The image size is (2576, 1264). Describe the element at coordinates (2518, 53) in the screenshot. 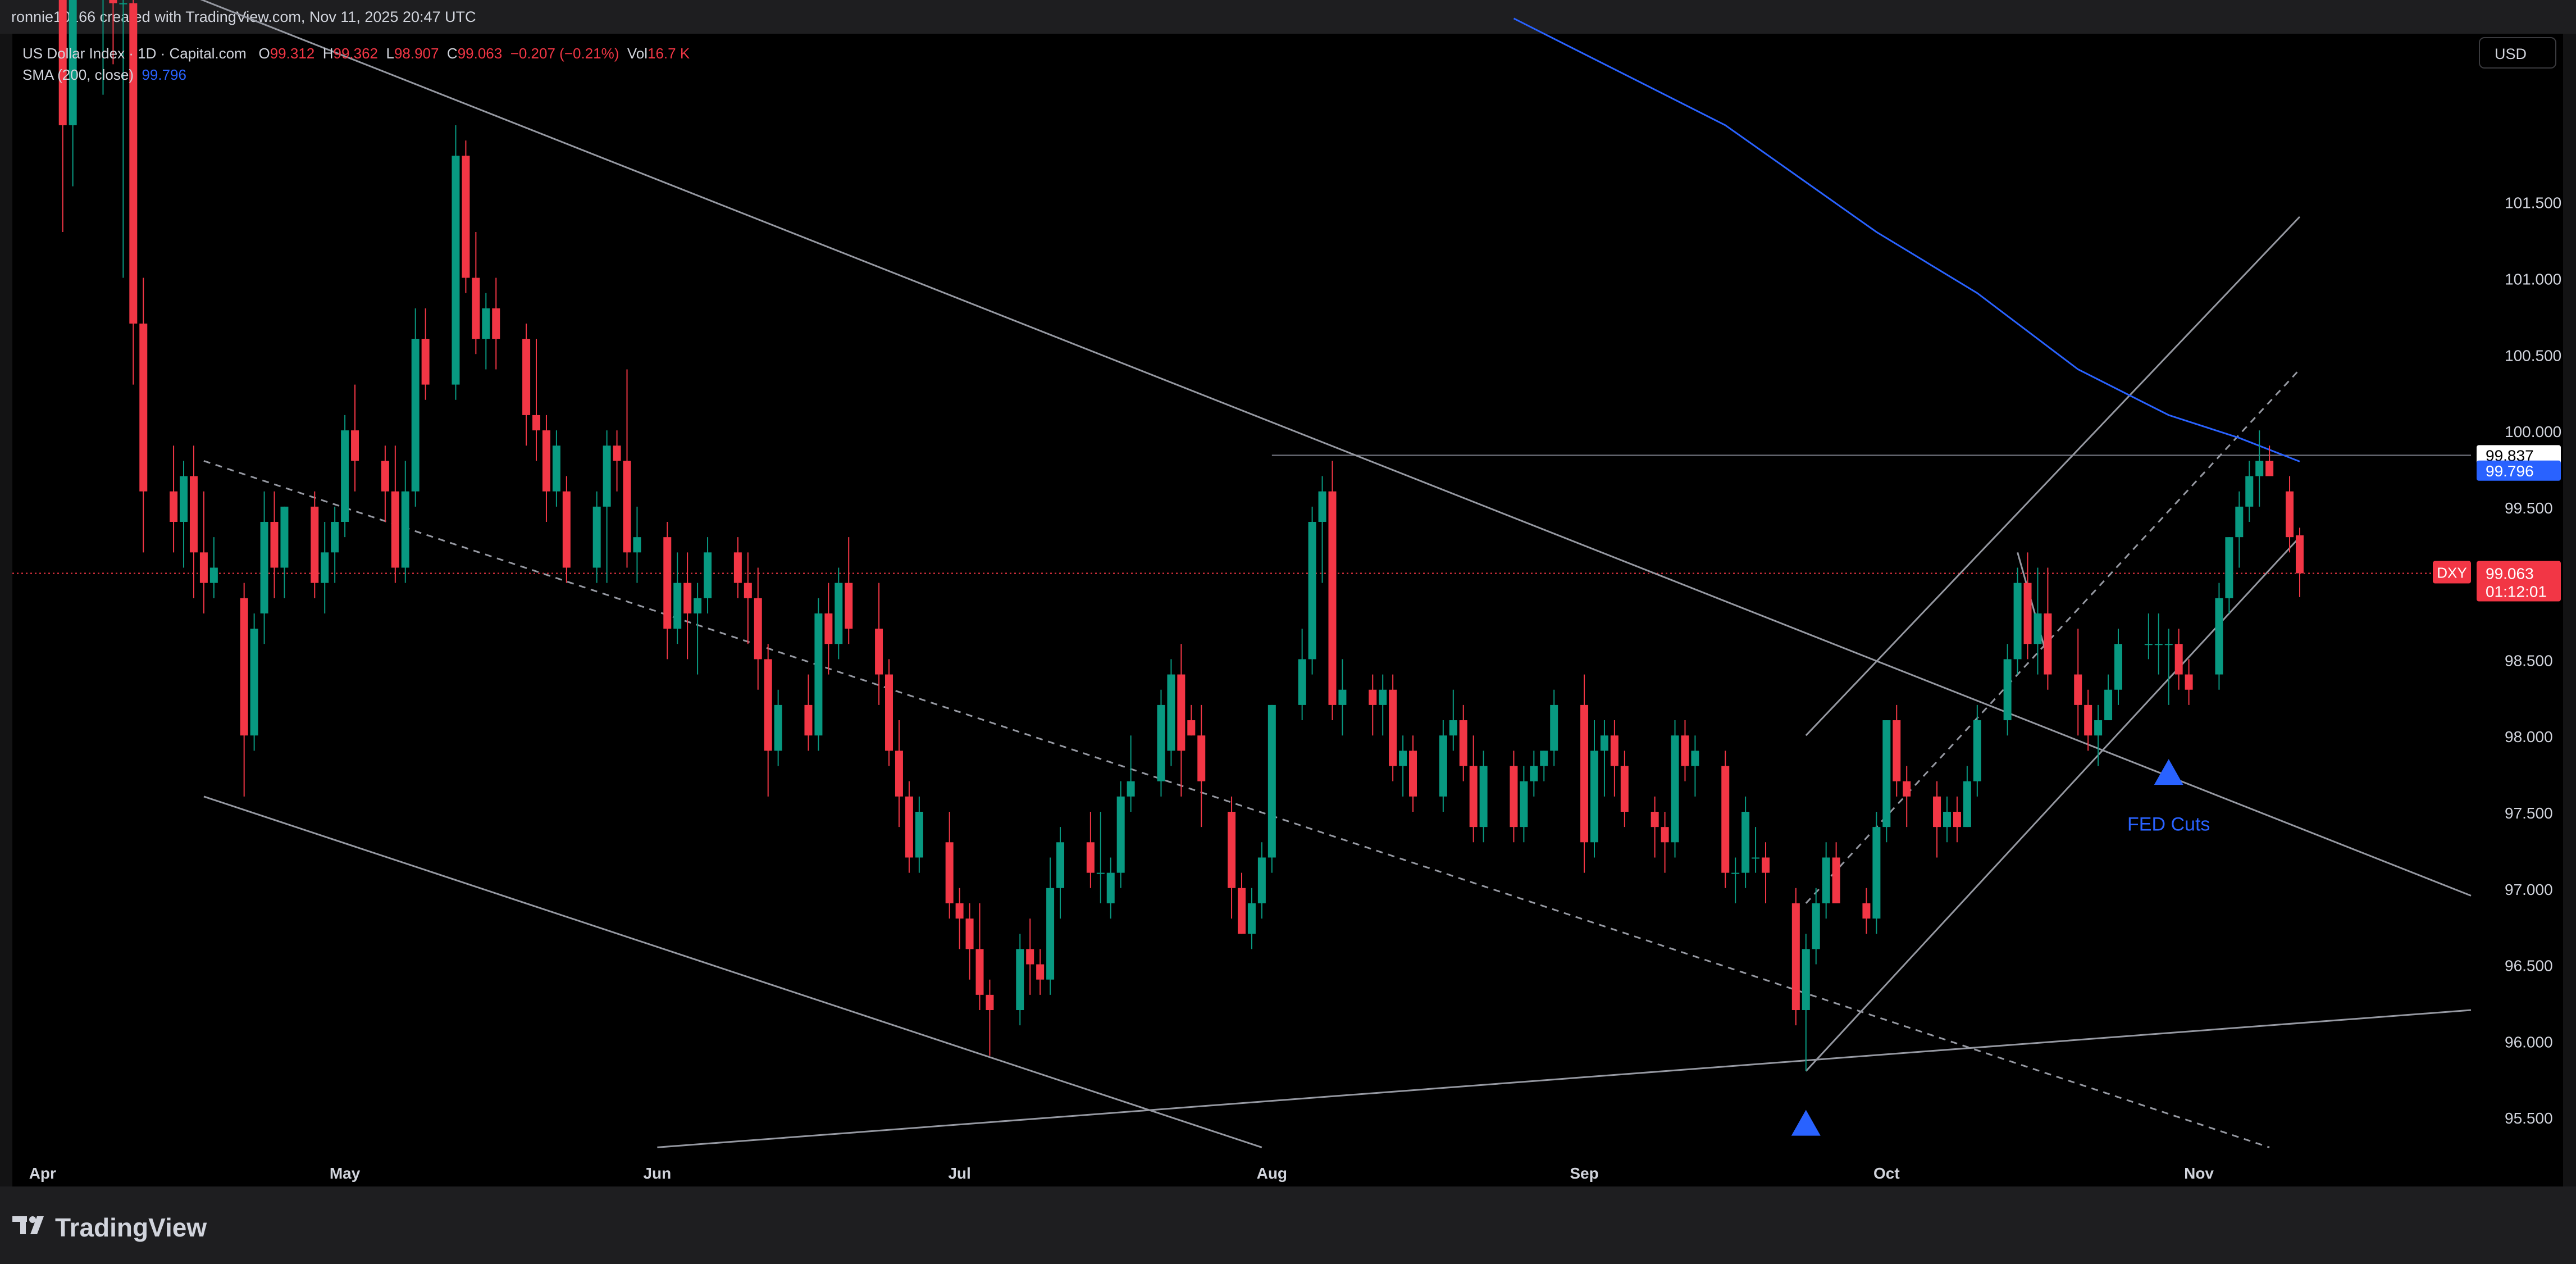

I see `currency-button: USD` at that location.